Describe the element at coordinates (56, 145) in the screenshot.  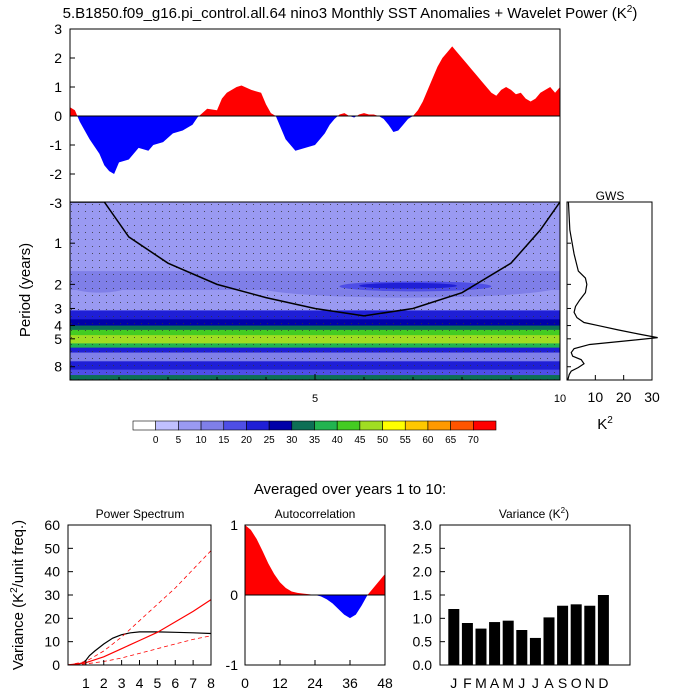
I see `sst-ytick-label: -1` at that location.